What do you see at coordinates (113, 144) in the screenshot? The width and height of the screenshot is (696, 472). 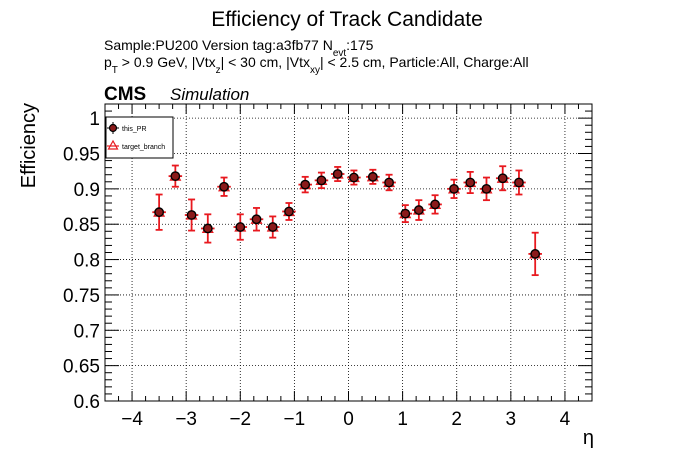 I see `legend-target-marker` at bounding box center [113, 144].